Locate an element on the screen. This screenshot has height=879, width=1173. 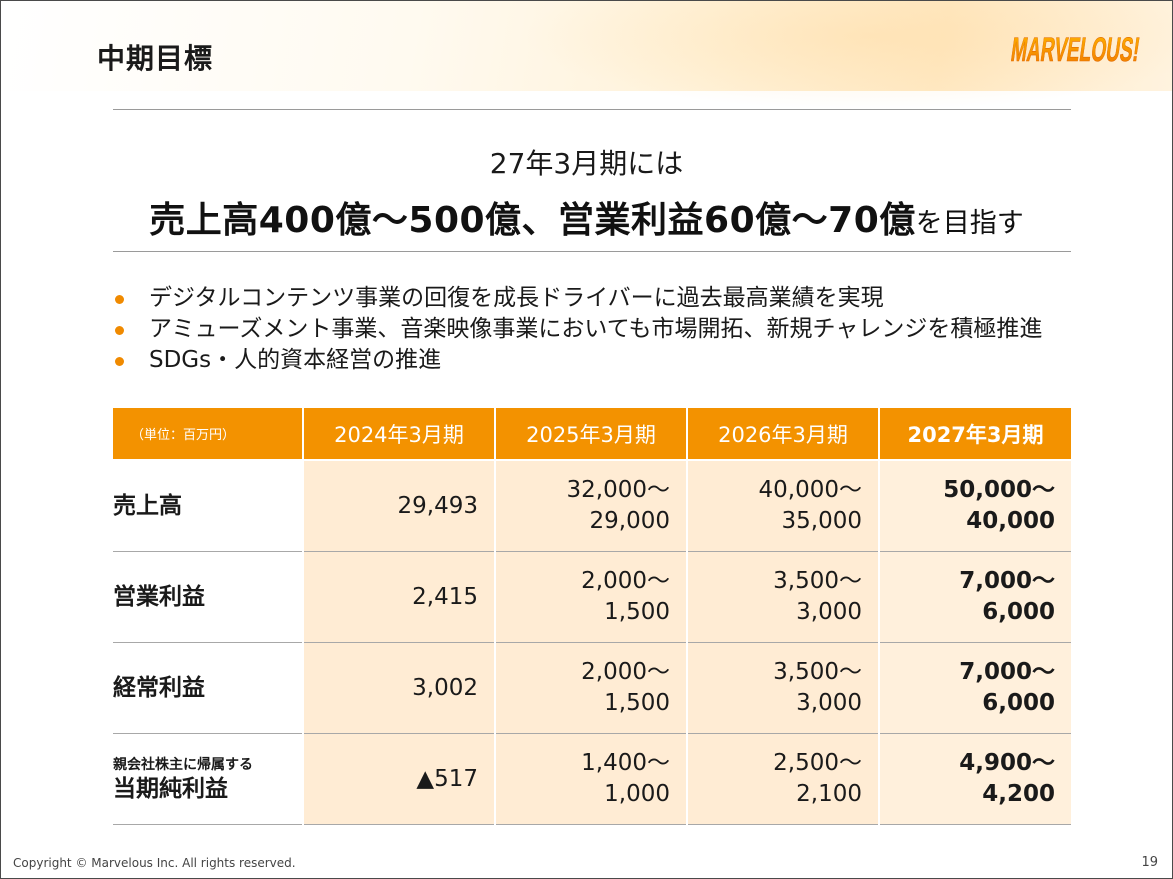
cell-value: 4,900～ is located at coordinates (1007, 763).